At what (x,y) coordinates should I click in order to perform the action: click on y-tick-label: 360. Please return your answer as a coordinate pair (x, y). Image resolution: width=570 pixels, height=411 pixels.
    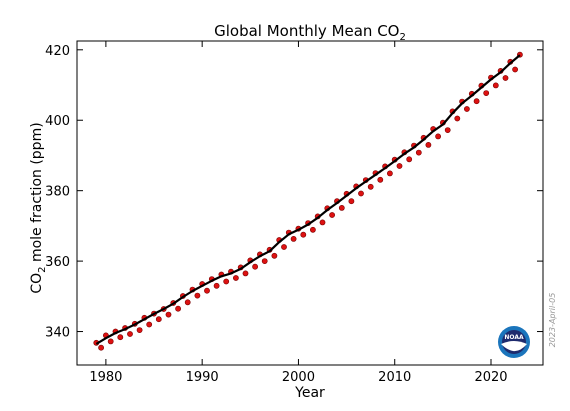
    Looking at the image, I should click on (57, 262).